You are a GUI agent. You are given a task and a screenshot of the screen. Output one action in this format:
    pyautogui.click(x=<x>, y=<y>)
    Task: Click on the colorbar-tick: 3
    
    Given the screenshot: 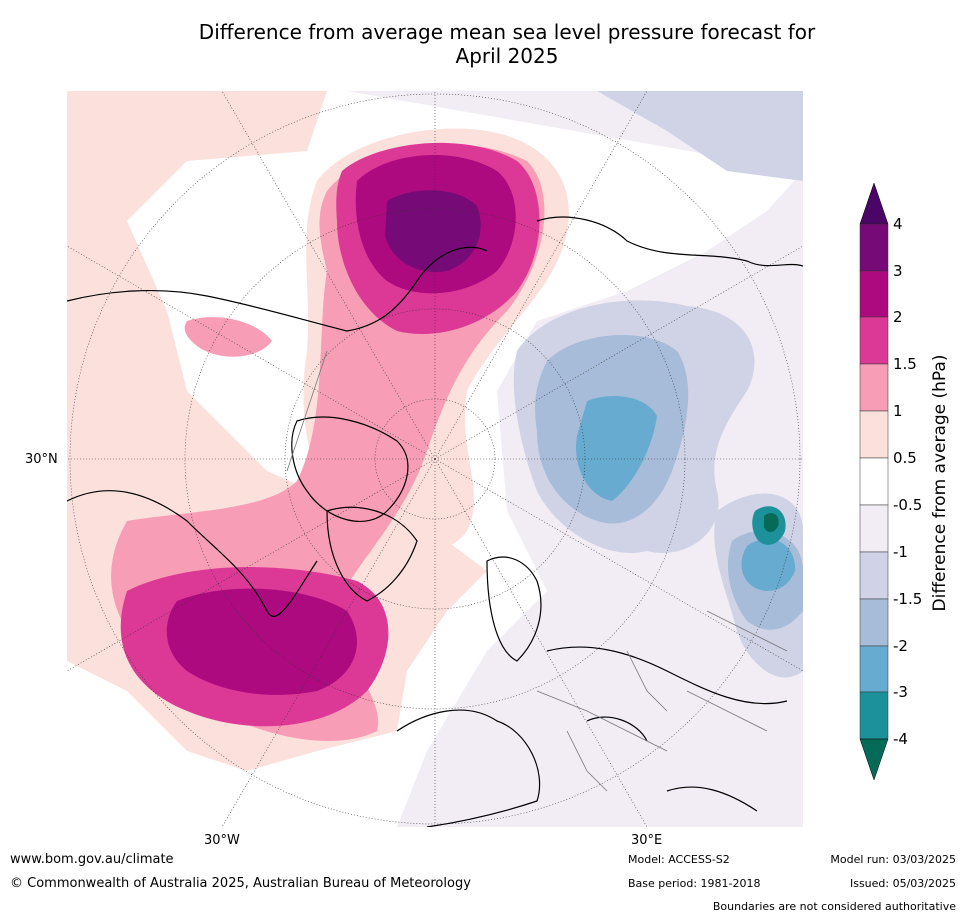 What is the action you would take?
    pyautogui.click(x=898, y=271)
    